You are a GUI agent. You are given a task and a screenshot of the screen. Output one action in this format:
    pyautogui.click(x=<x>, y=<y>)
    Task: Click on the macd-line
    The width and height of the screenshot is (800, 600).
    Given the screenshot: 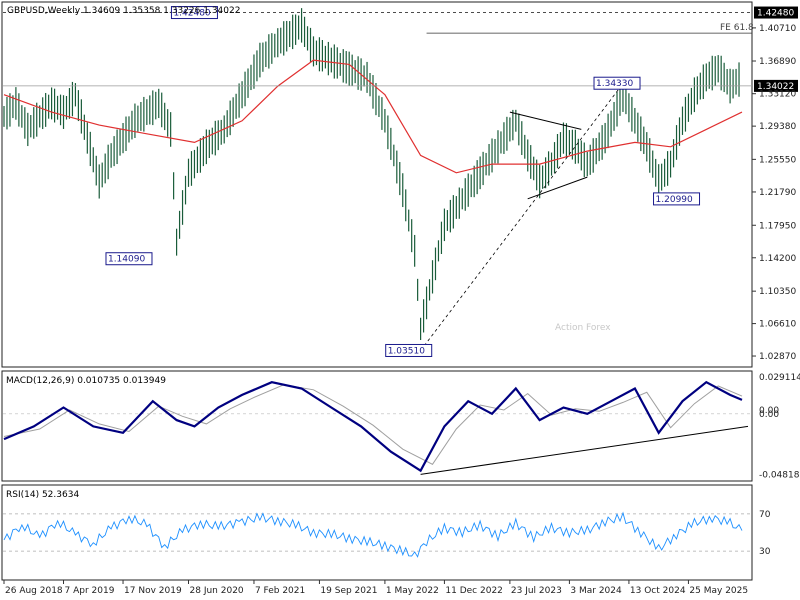 What is the action you would take?
    pyautogui.click(x=373, y=426)
    